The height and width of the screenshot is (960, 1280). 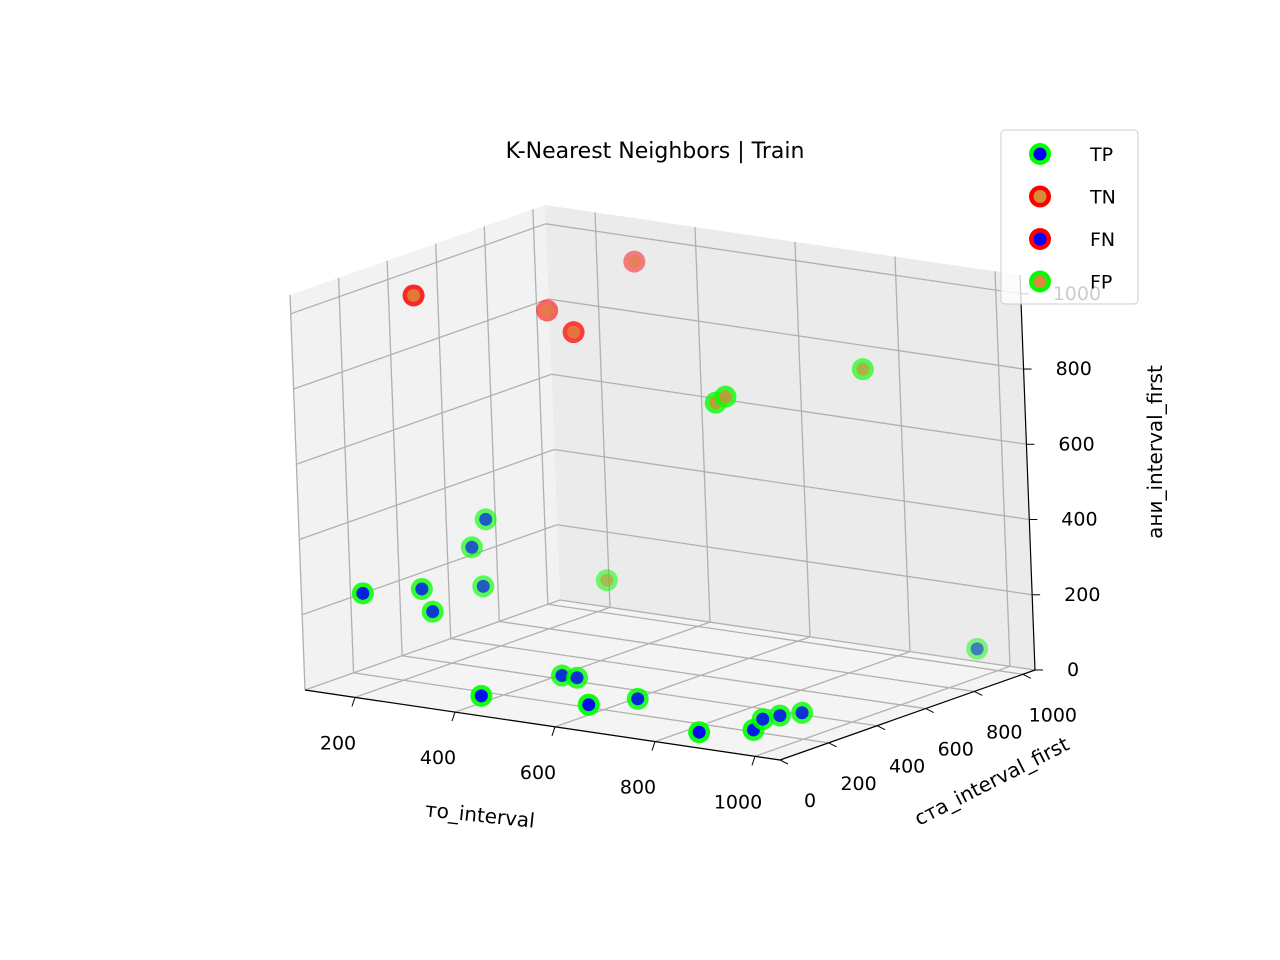 What do you see at coordinates (1101, 155) in the screenshot?
I see `legend-label-tp: TP` at bounding box center [1101, 155].